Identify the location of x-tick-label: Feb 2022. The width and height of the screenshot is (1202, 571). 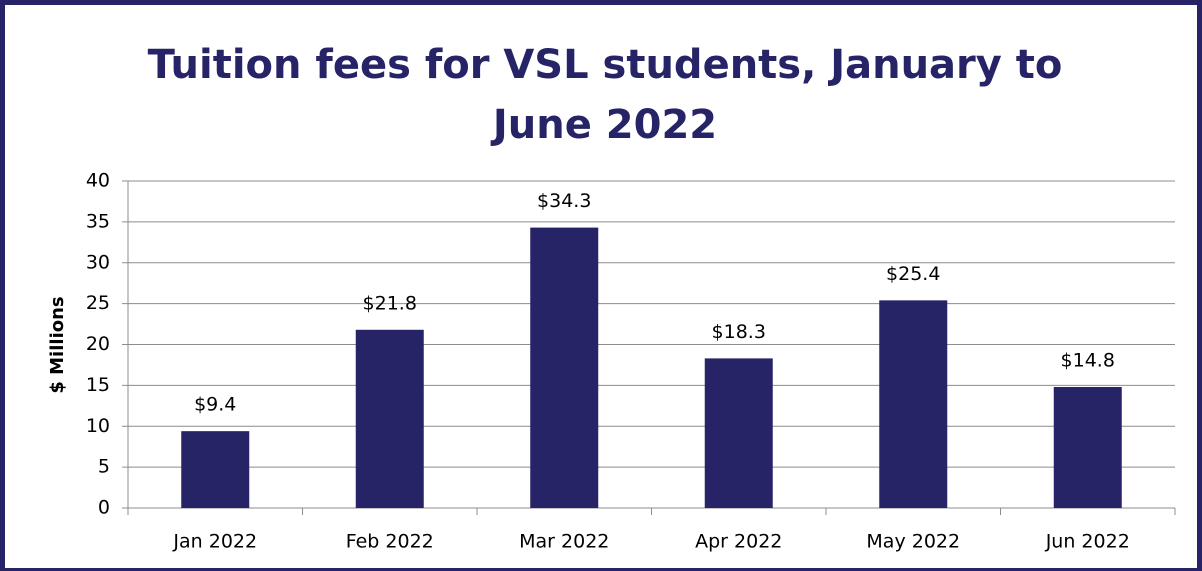
(390, 542).